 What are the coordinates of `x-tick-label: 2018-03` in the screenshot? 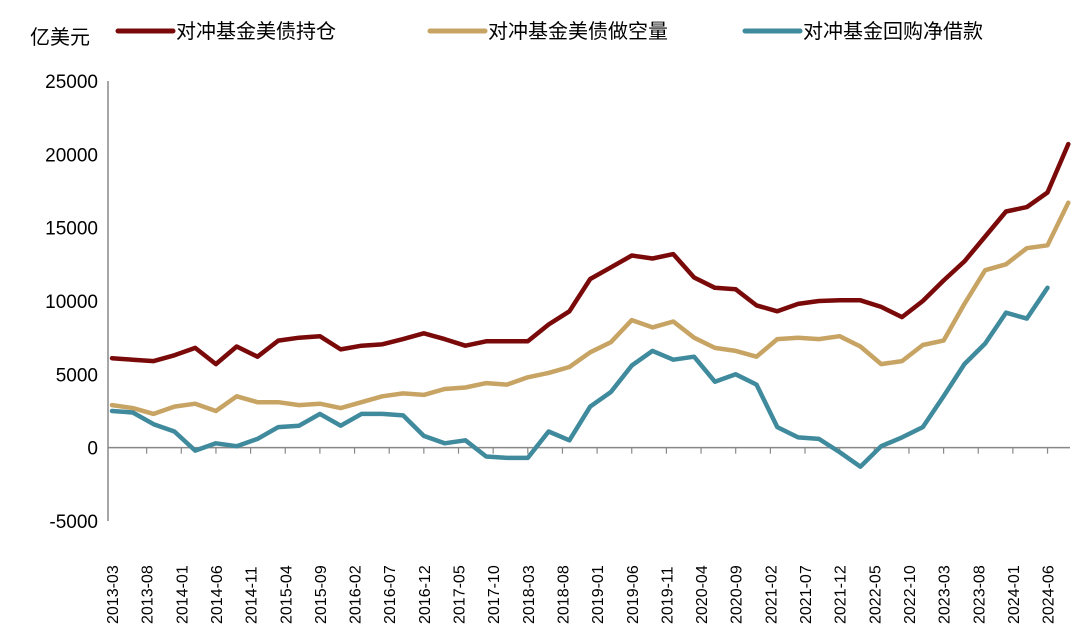 It's located at (529, 594).